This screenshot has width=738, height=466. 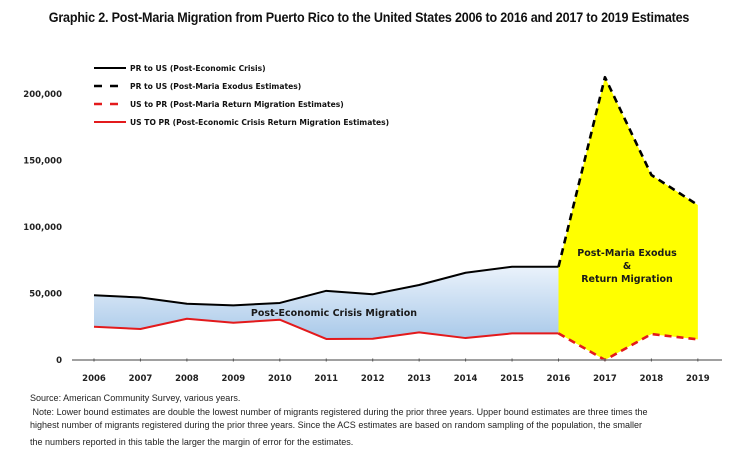 I want to click on legend-label: PR to US (Post-Maria Exodus Estimates), so click(x=215, y=86).